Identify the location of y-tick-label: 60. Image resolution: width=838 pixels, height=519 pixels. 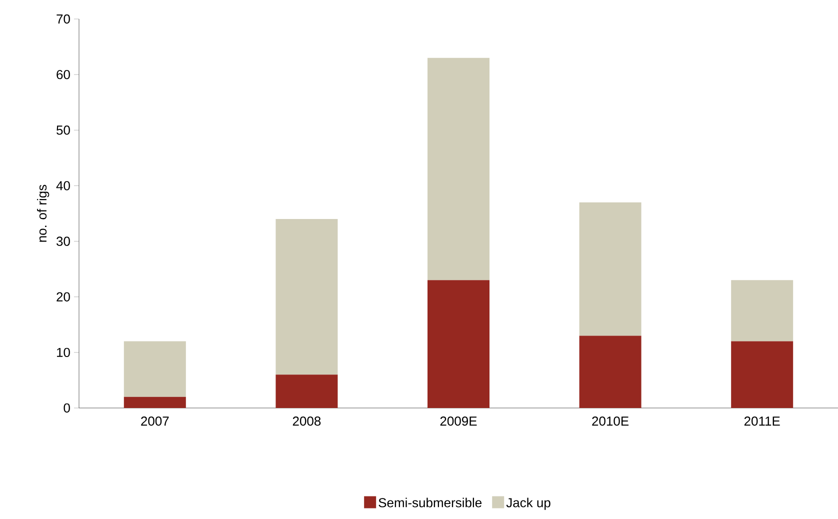
(63, 75).